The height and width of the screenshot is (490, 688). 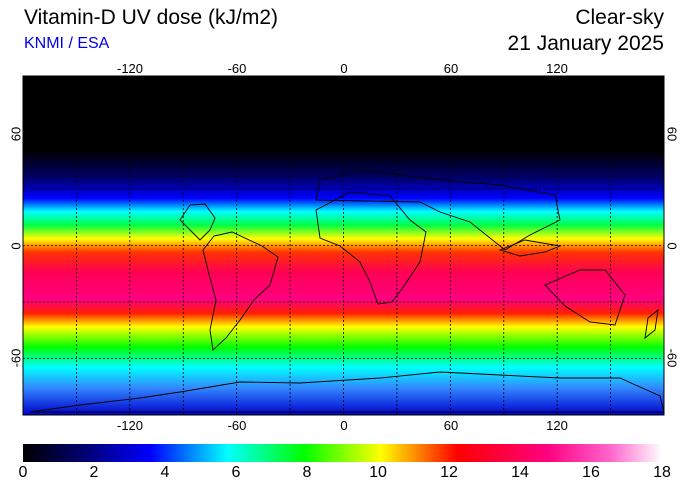 I want to click on colorbar-tick: 14, so click(x=520, y=472).